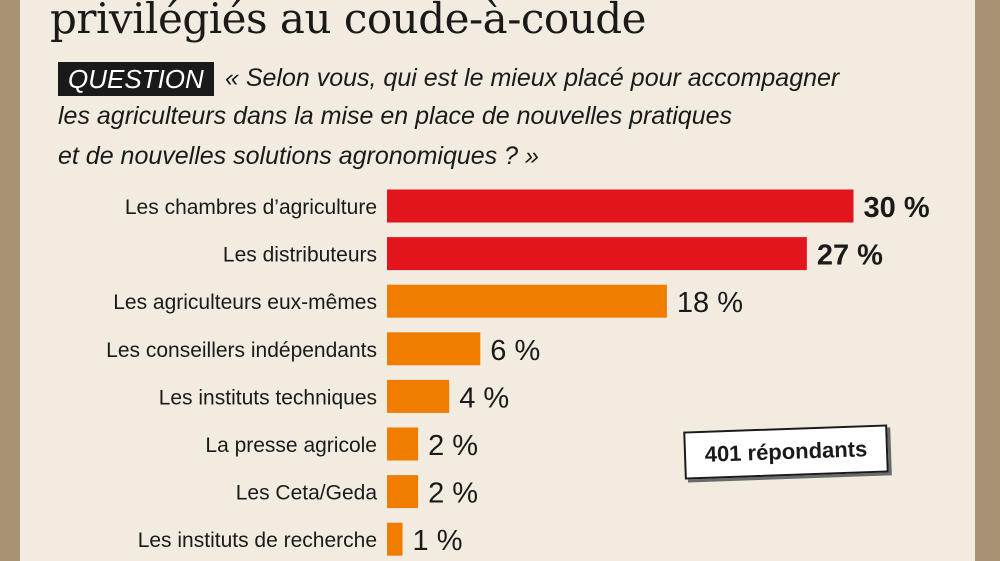  I want to click on chart-title: privilégiés au coude-à-coude, so click(348, 21).